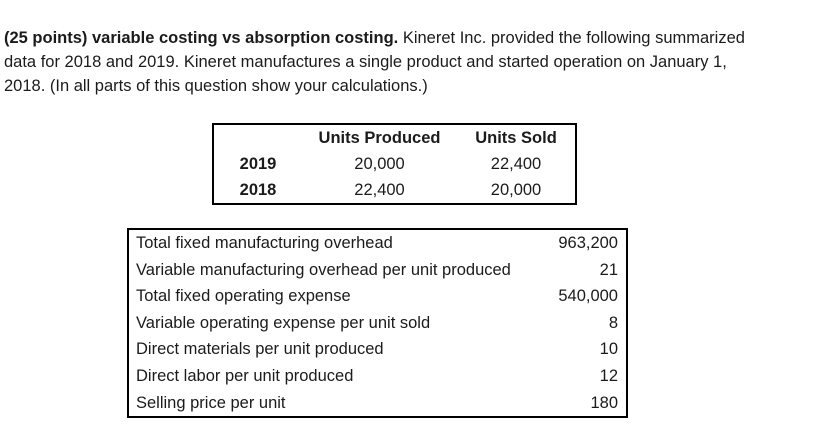  What do you see at coordinates (211, 402) in the screenshot?
I see `cost-label-cell: Selling price per unit` at bounding box center [211, 402].